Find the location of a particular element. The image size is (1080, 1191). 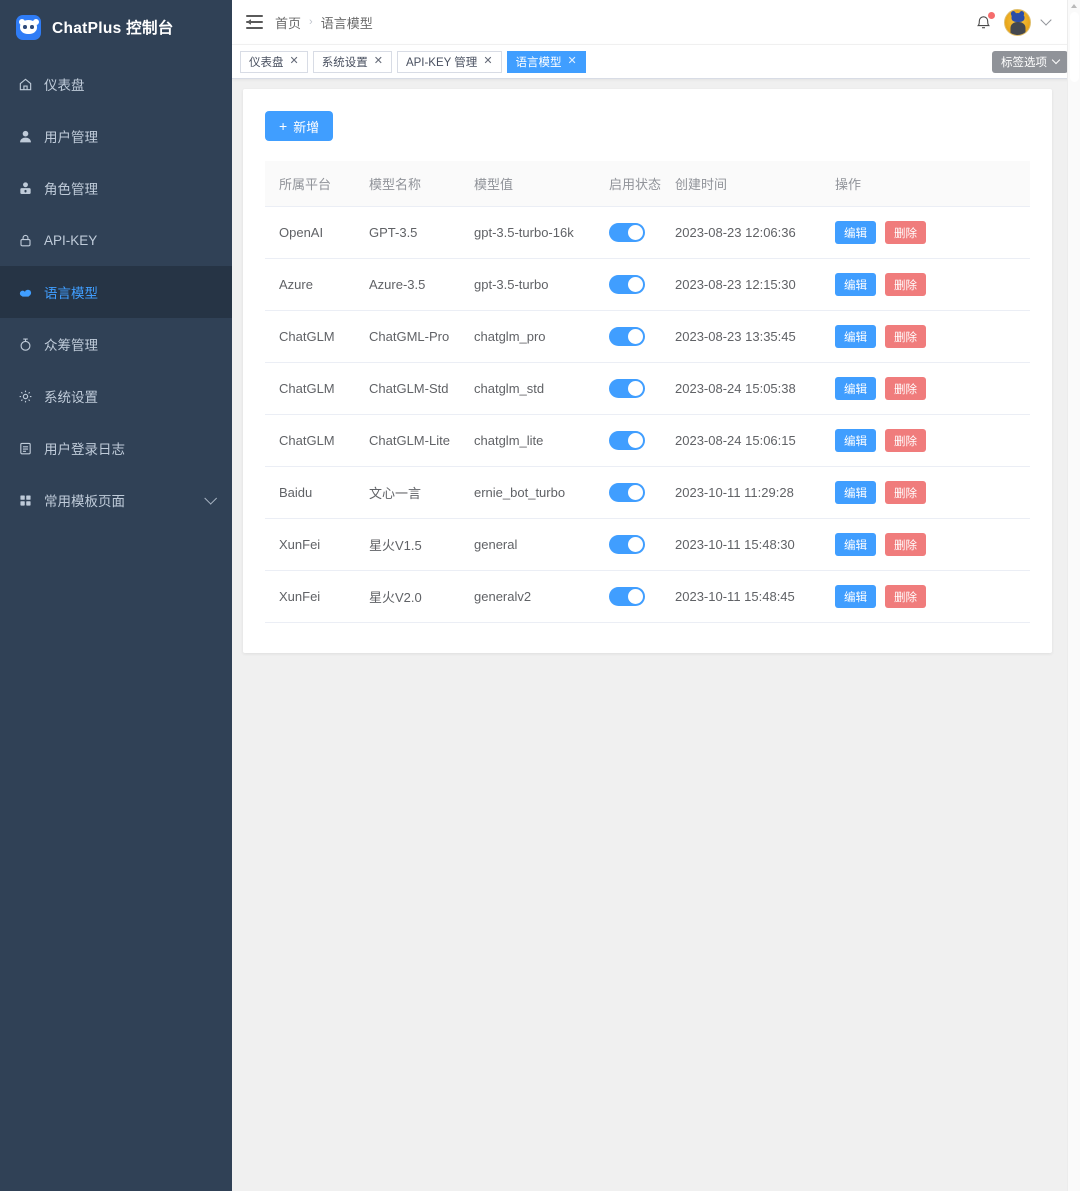

cell-created: 2023-08-23 12:06:36 is located at coordinates (741, 232).